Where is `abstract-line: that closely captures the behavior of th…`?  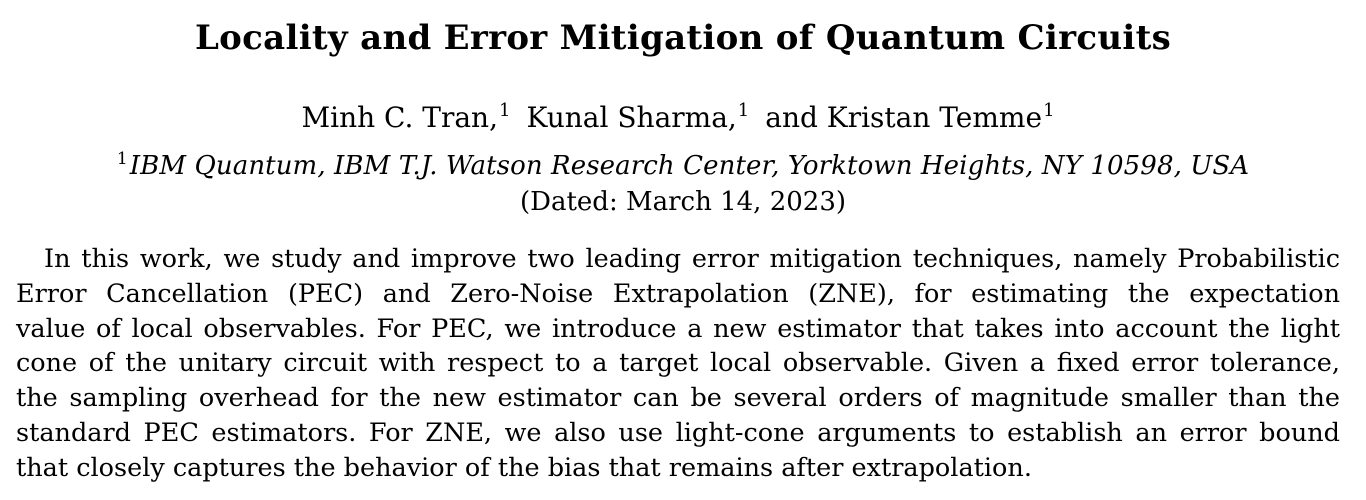 abstract-line: that closely captures the behavior of th… is located at coordinates (524, 467).